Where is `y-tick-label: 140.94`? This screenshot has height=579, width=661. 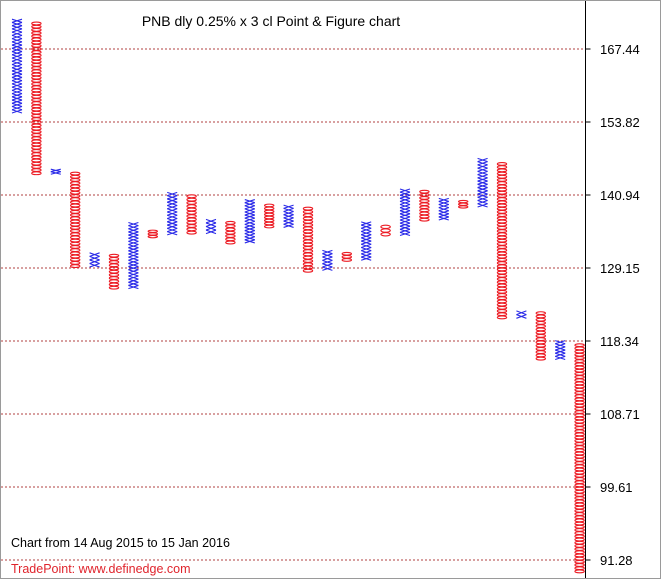
y-tick-label: 140.94 is located at coordinates (620, 195).